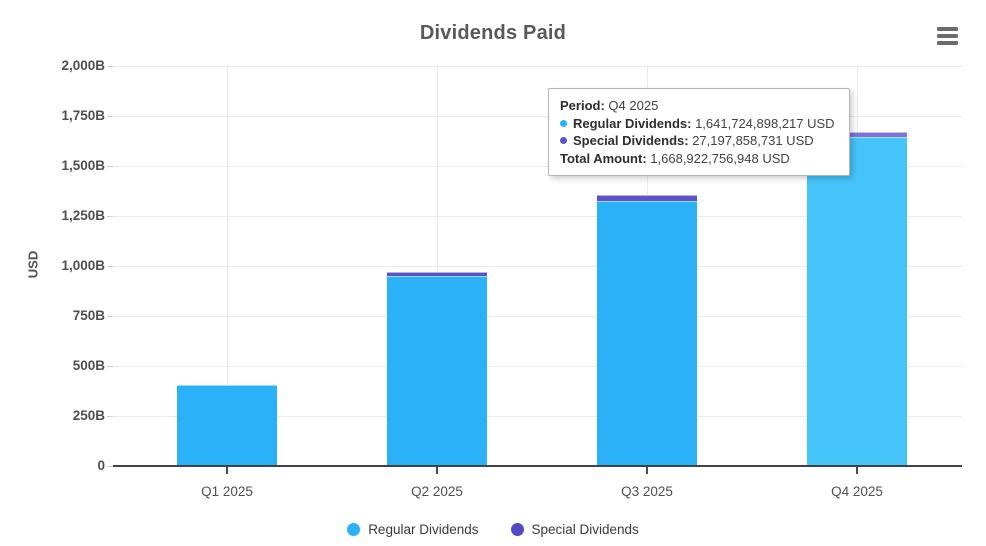 This screenshot has height=546, width=986. What do you see at coordinates (83, 265) in the screenshot?
I see `y-tick-label: 1,000B` at bounding box center [83, 265].